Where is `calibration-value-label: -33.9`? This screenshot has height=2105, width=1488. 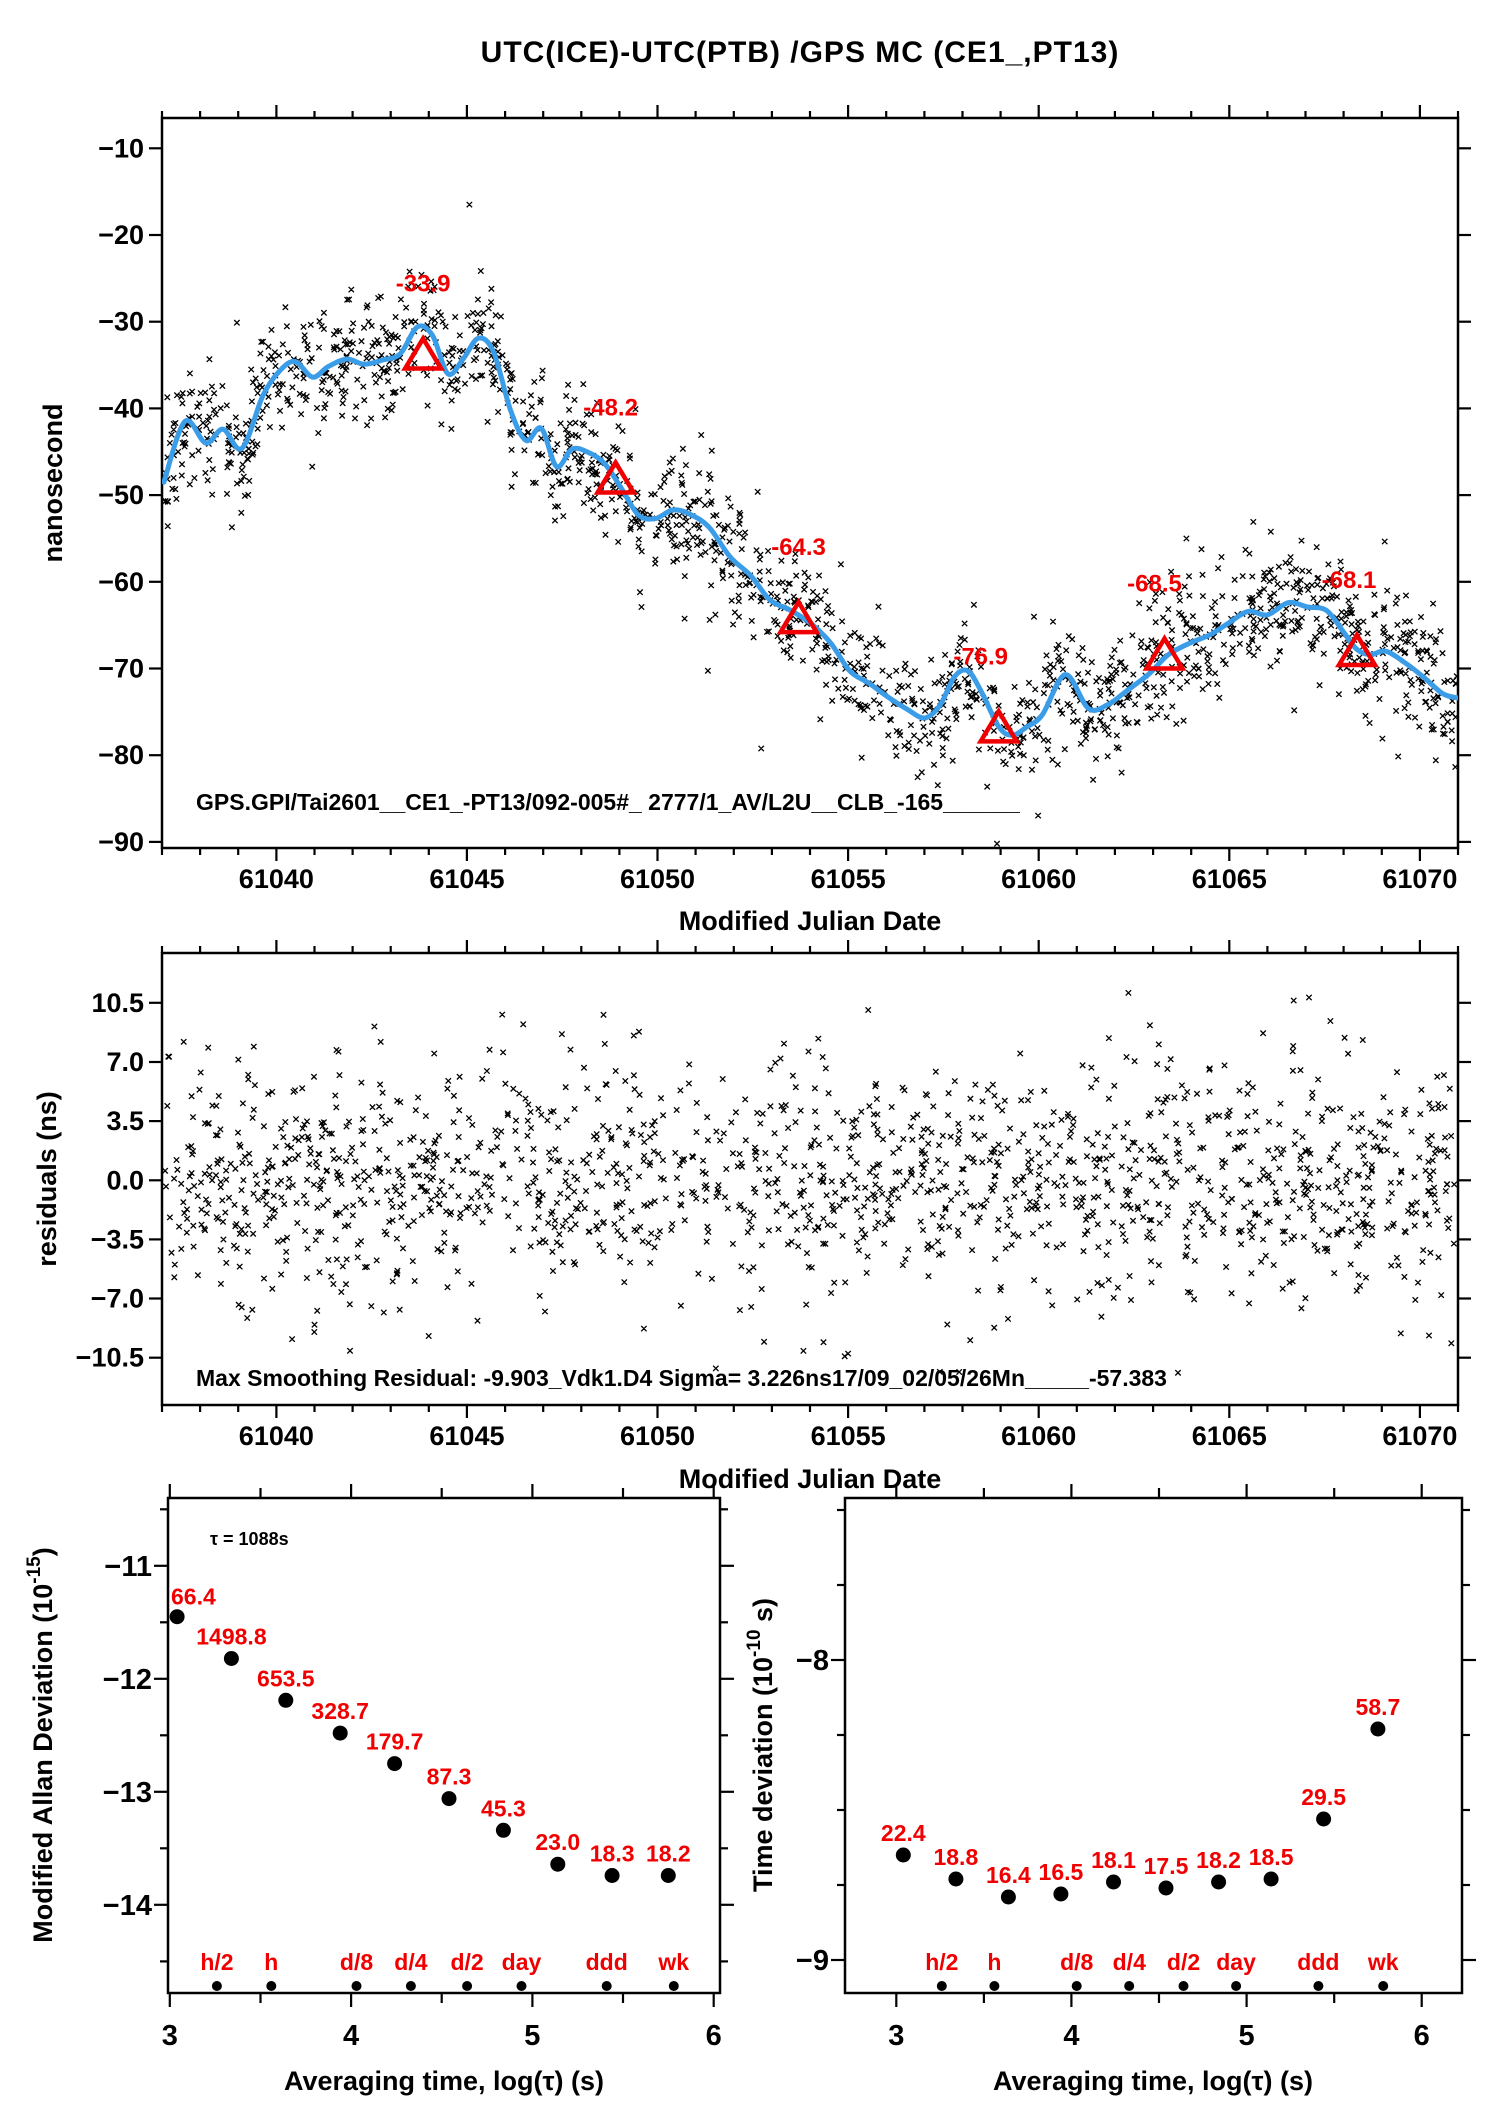 calibration-value-label: -33.9 is located at coordinates (423, 284).